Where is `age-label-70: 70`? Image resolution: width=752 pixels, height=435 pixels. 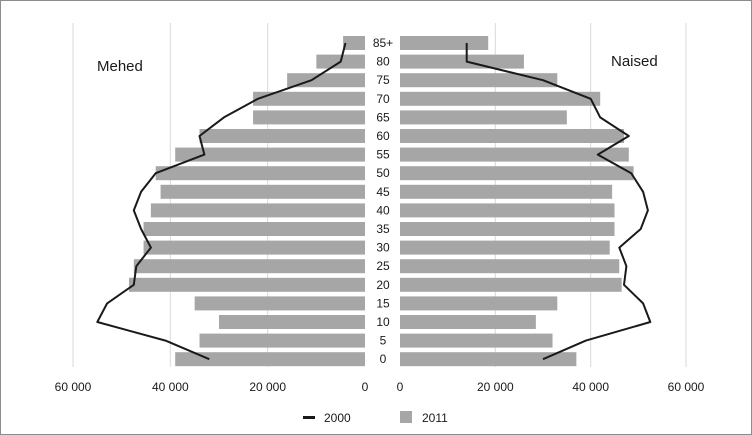
age-label-70: 70 is located at coordinates (383, 99).